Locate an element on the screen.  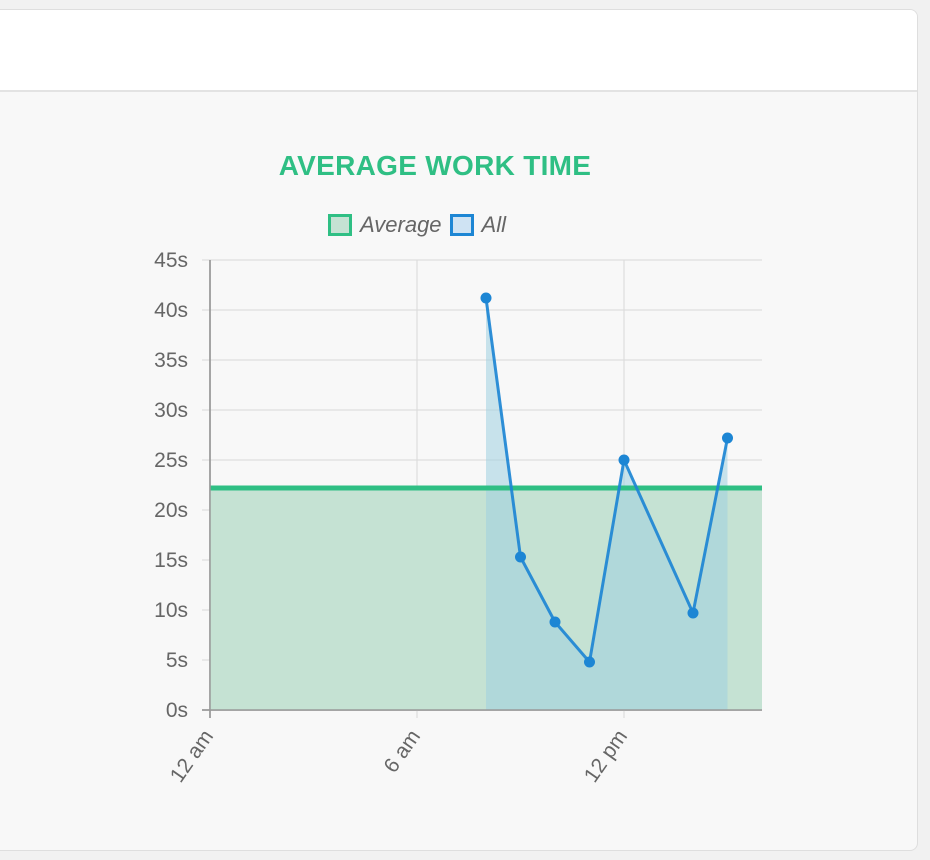
y-tick-label: 15s is located at coordinates (171, 560).